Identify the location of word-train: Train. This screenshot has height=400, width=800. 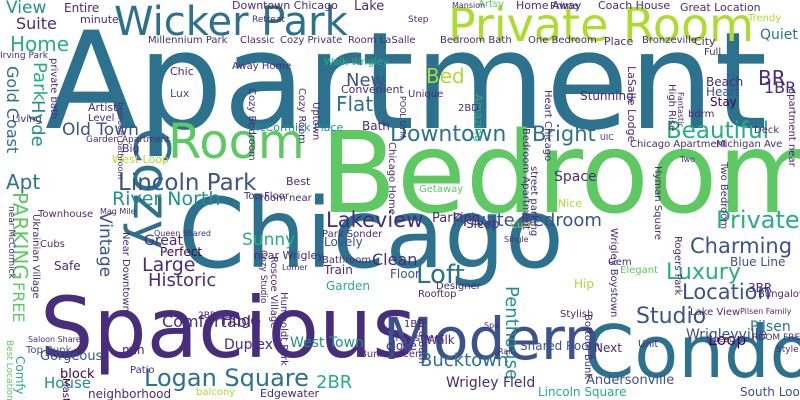
(338, 270).